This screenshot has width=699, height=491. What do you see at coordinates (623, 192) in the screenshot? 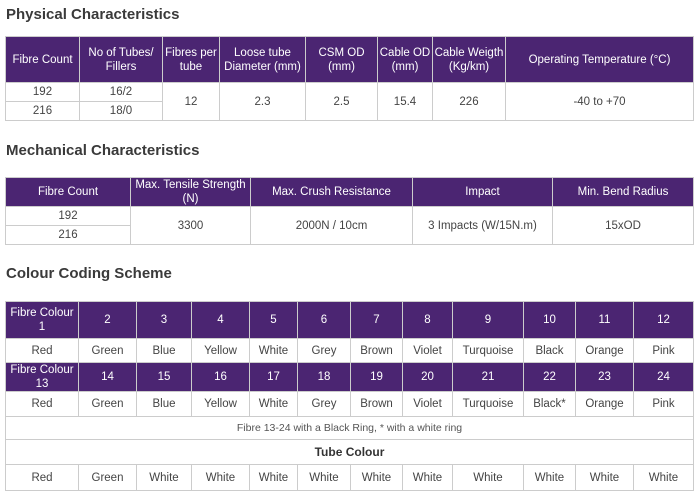
I see `header-bend-radius: Min. Bend Radius` at bounding box center [623, 192].